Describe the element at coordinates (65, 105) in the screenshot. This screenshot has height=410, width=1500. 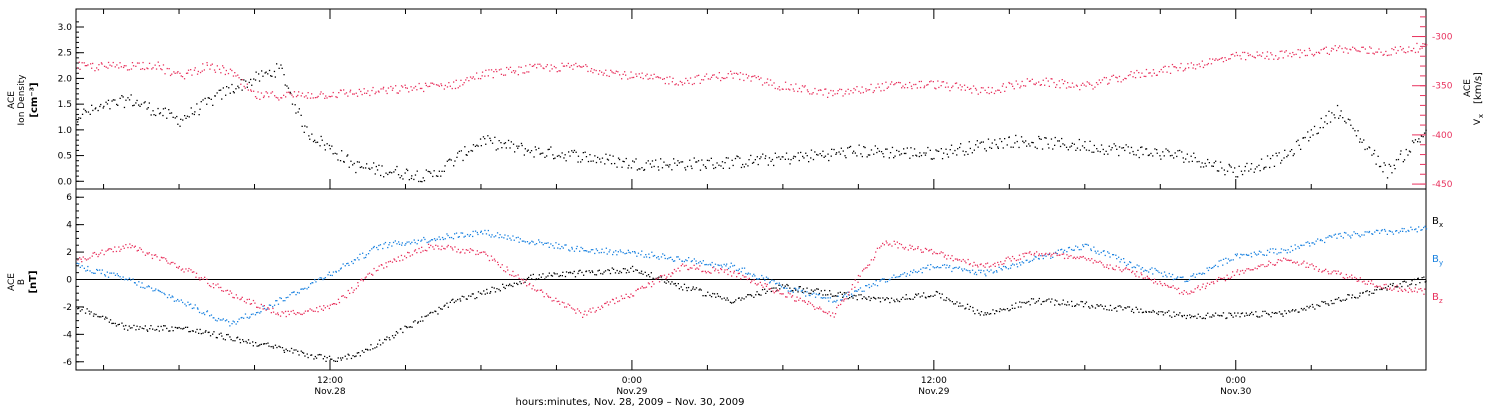
I see `top-left-tick-label: 1.5` at that location.